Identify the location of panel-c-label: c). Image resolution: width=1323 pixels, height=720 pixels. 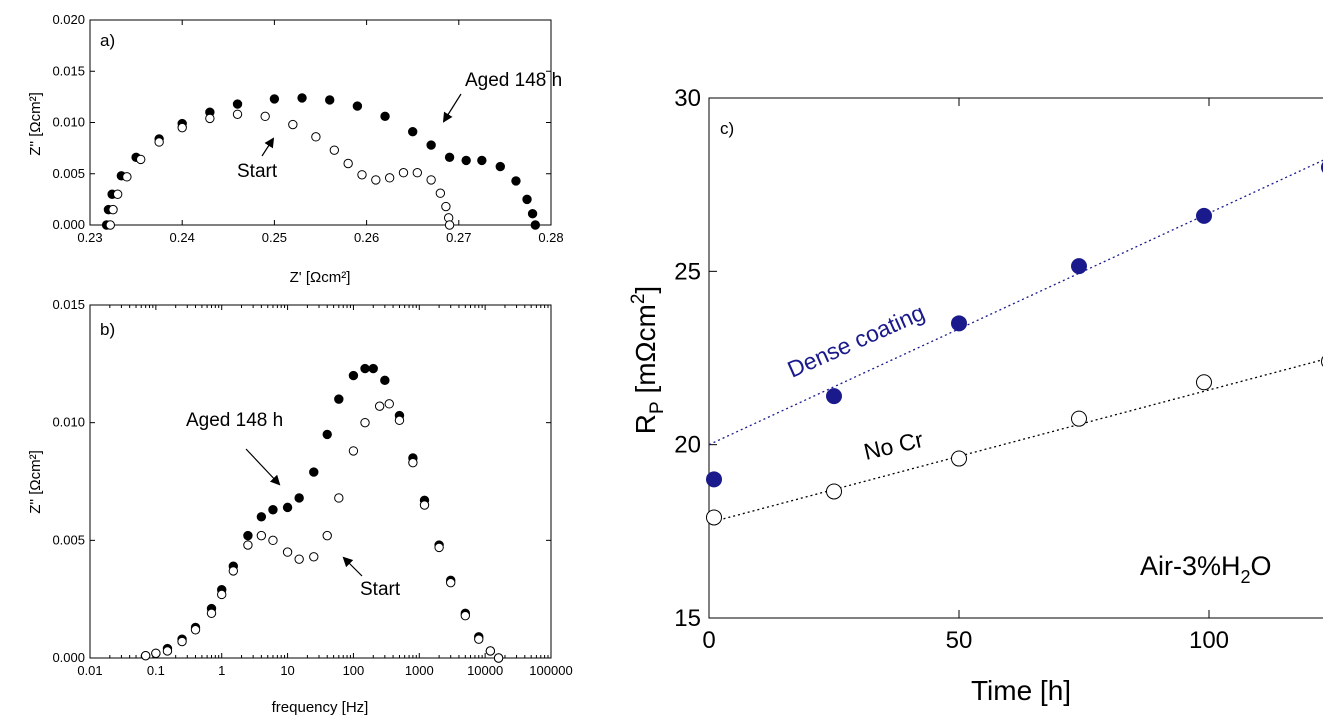
(727, 128).